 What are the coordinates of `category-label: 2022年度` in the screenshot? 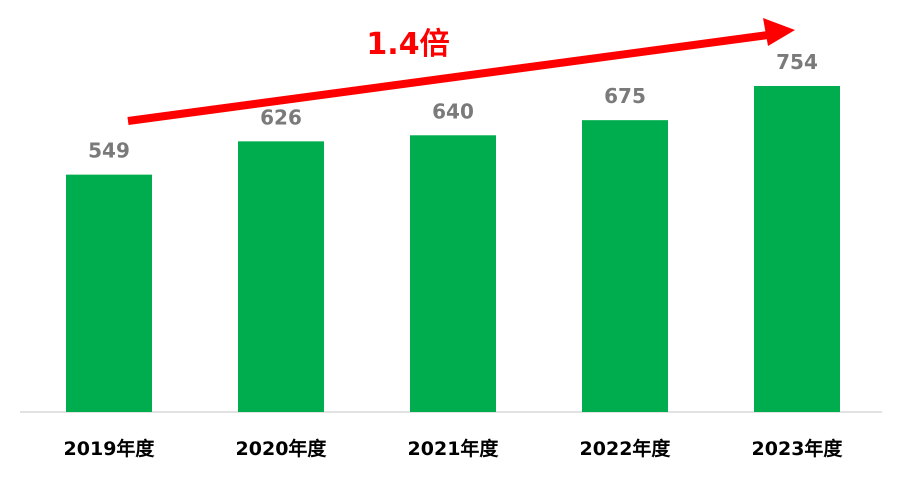 It's located at (626, 448).